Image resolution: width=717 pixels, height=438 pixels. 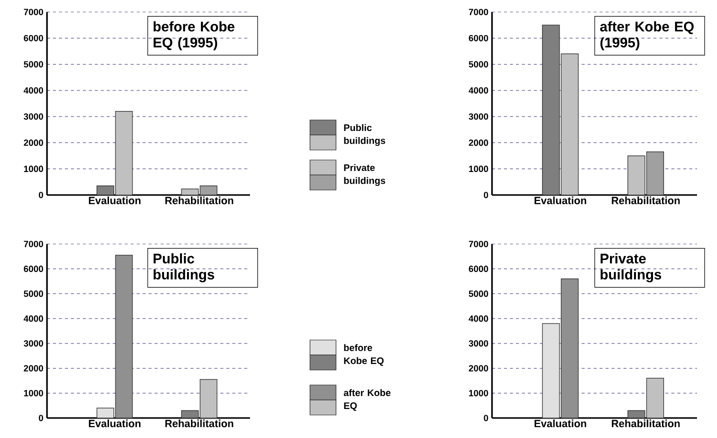 What do you see at coordinates (194, 35) in the screenshot?
I see `text: before Kobe EQ (1995)` at bounding box center [194, 35].